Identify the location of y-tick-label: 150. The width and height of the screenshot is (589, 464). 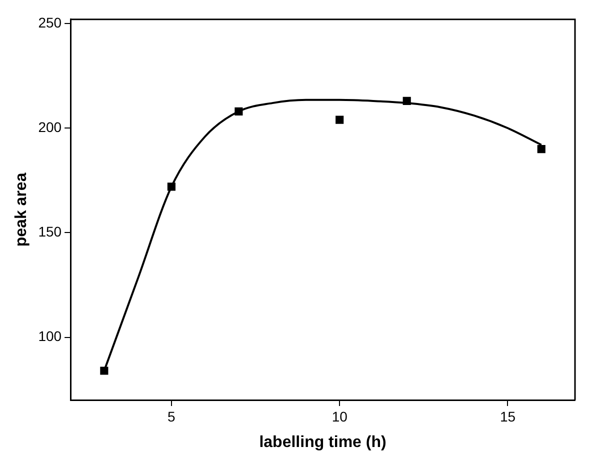
(50, 232).